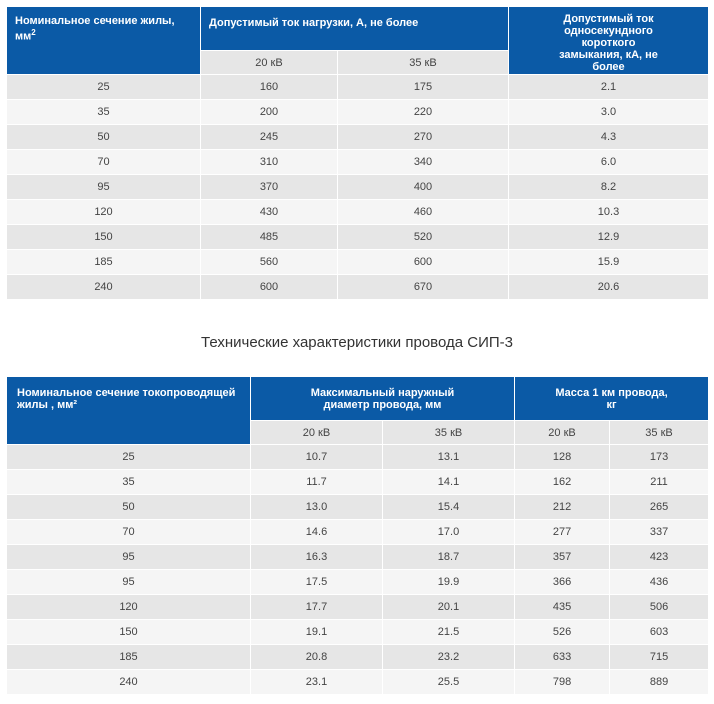 This screenshot has height=704, width=714. Describe the element at coordinates (316, 457) in the screenshot. I see `table-cell: 10.7` at that location.